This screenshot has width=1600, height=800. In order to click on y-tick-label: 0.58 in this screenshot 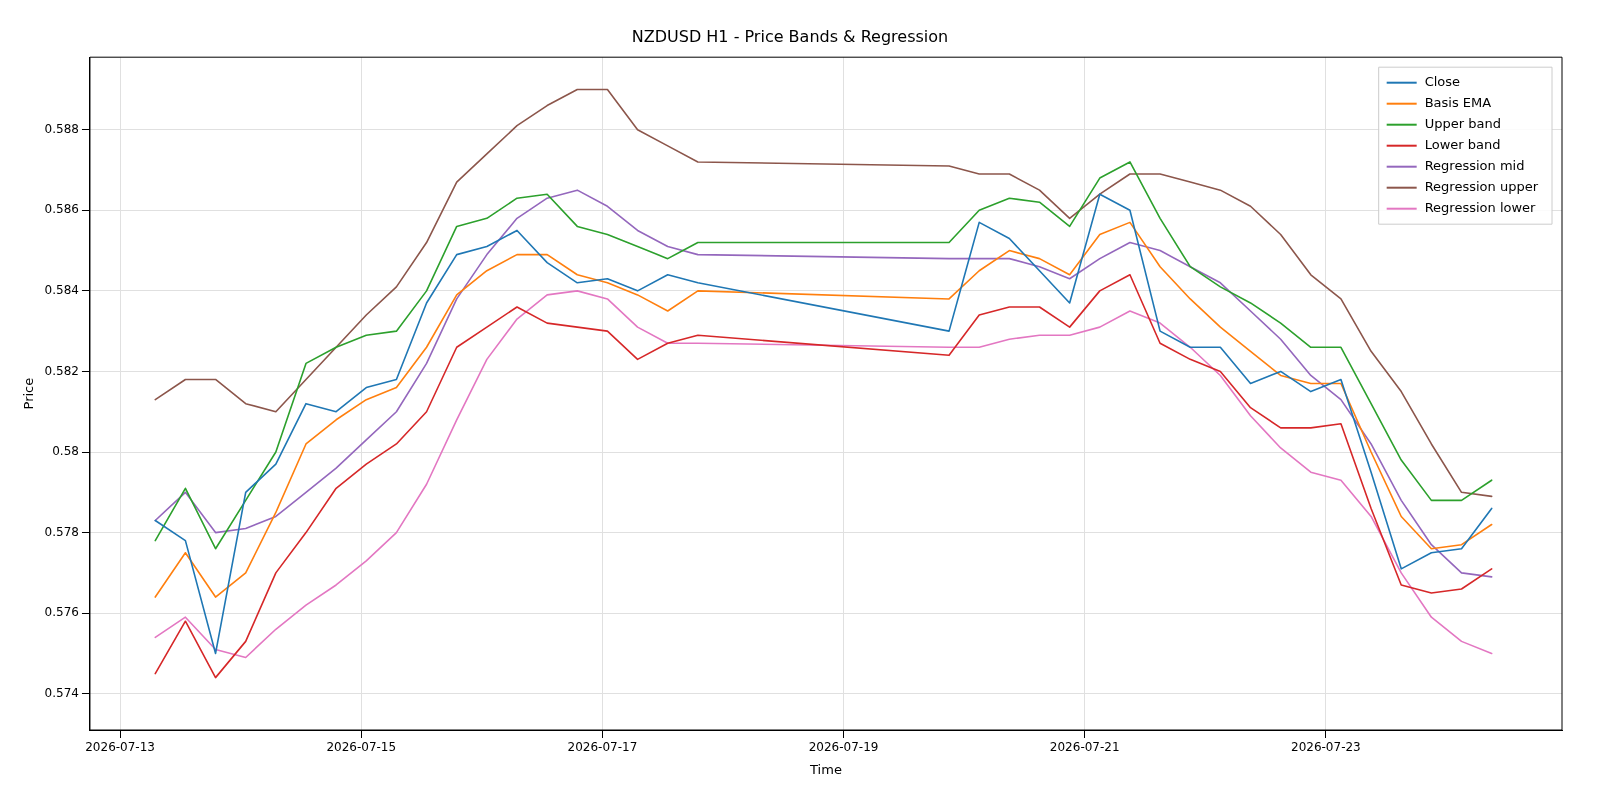, I will do `click(65, 451)`.